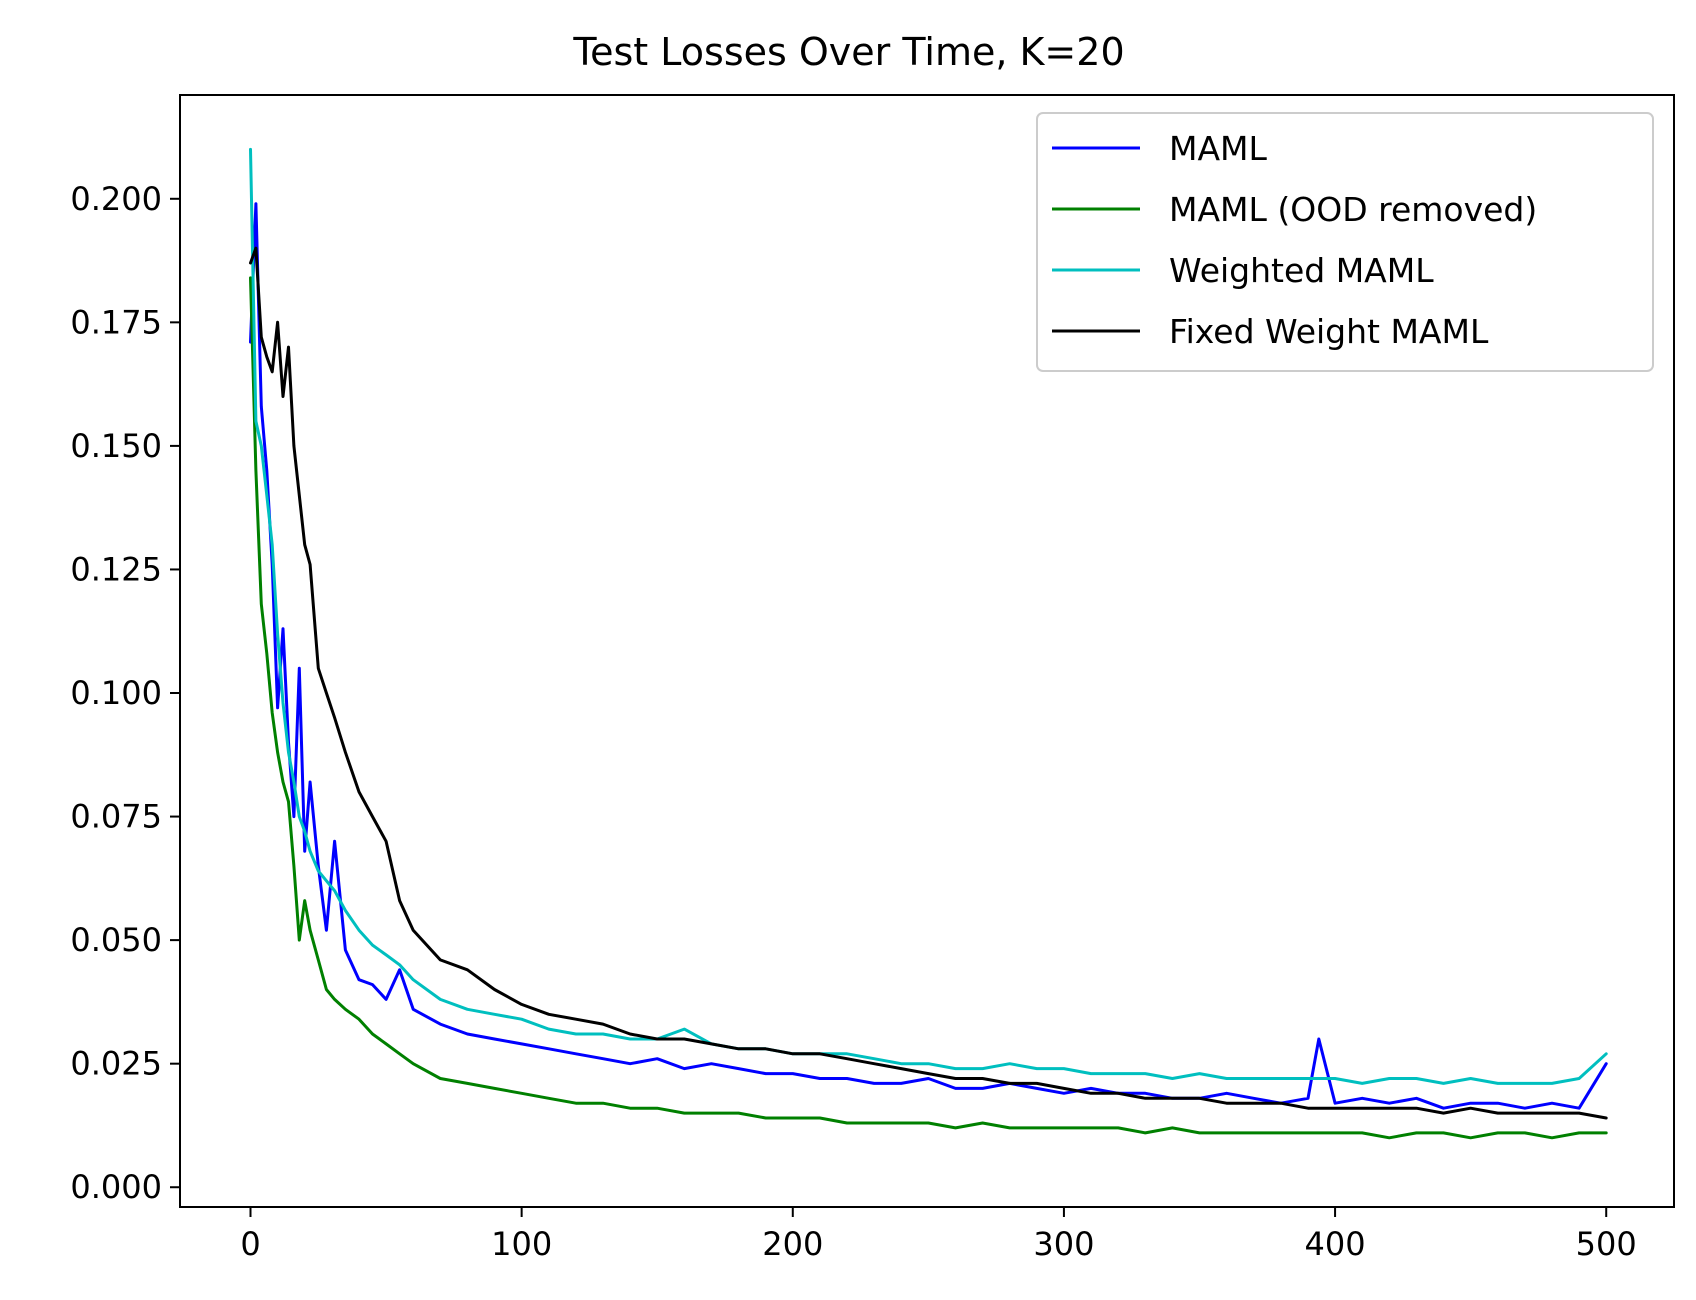 The height and width of the screenshot is (1300, 1696). Describe the element at coordinates (116, 1064) in the screenshot. I see `y-tick-label: 0.025` at that location.